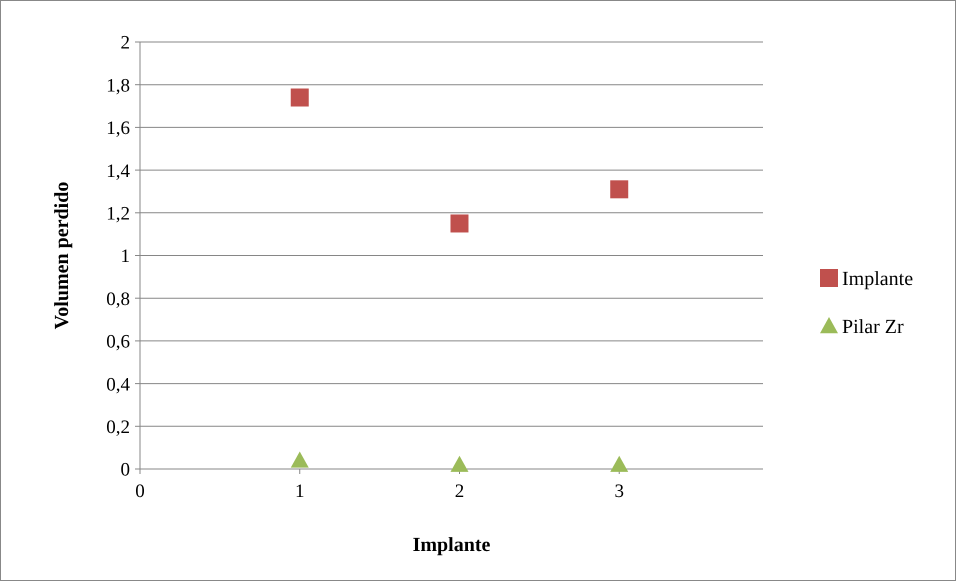 The width and height of the screenshot is (960, 581). I want to click on y-tick-label: 1,4, so click(118, 171).